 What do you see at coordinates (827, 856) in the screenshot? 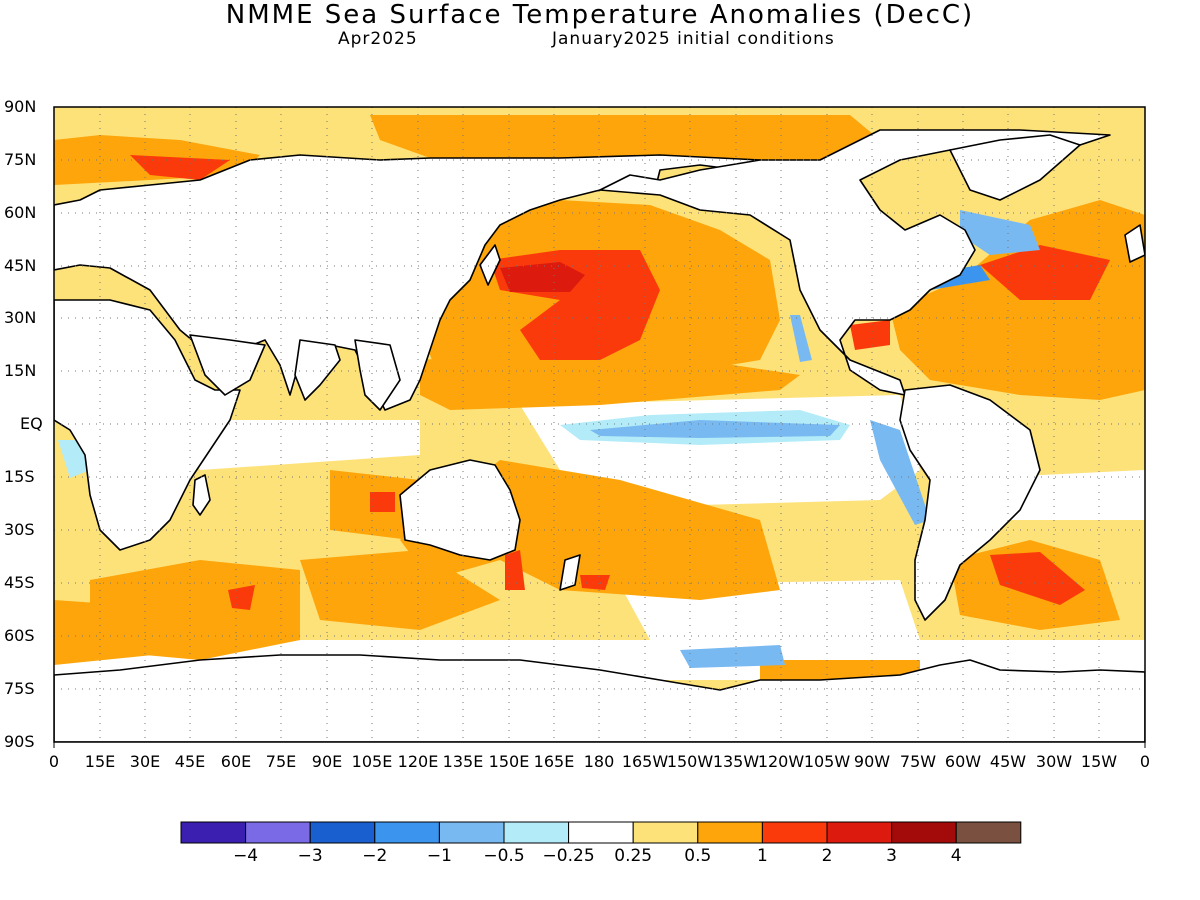
I see `colorbar-tick-label: 2` at bounding box center [827, 856].